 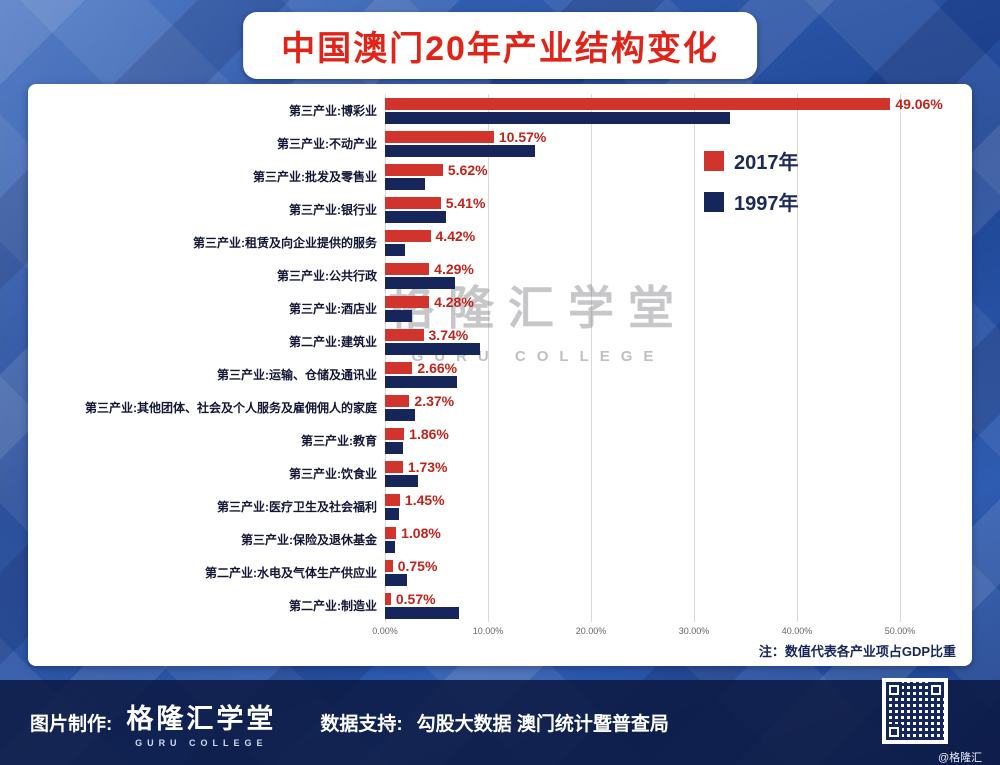 I want to click on value-label: 2.66%, so click(x=437, y=367).